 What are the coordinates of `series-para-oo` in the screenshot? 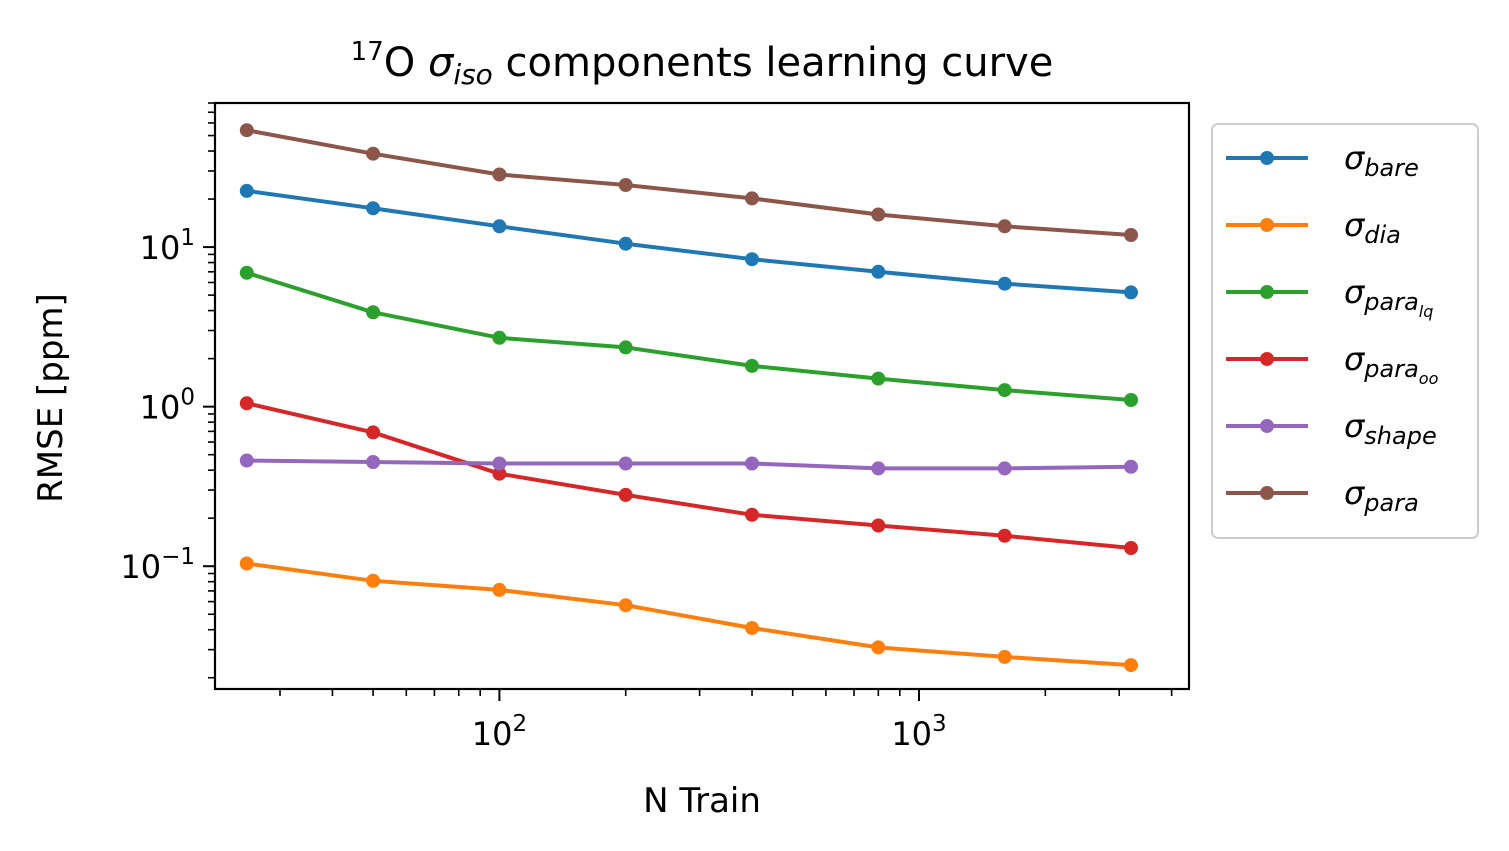 It's located at (688, 475).